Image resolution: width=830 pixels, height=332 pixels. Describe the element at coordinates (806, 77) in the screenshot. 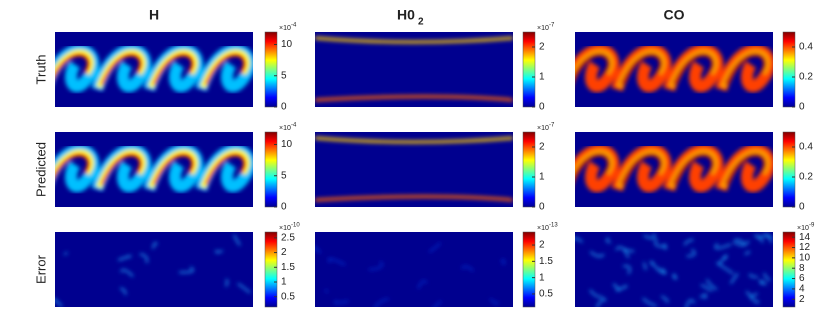

I see `colorbar-tick-label: 0.2` at that location.